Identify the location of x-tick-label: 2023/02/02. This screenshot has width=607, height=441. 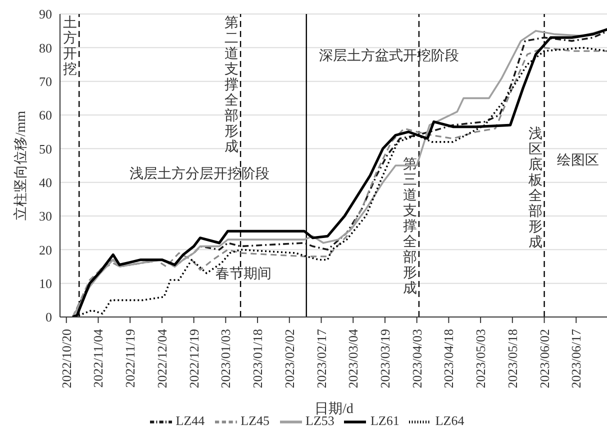
(289, 358).